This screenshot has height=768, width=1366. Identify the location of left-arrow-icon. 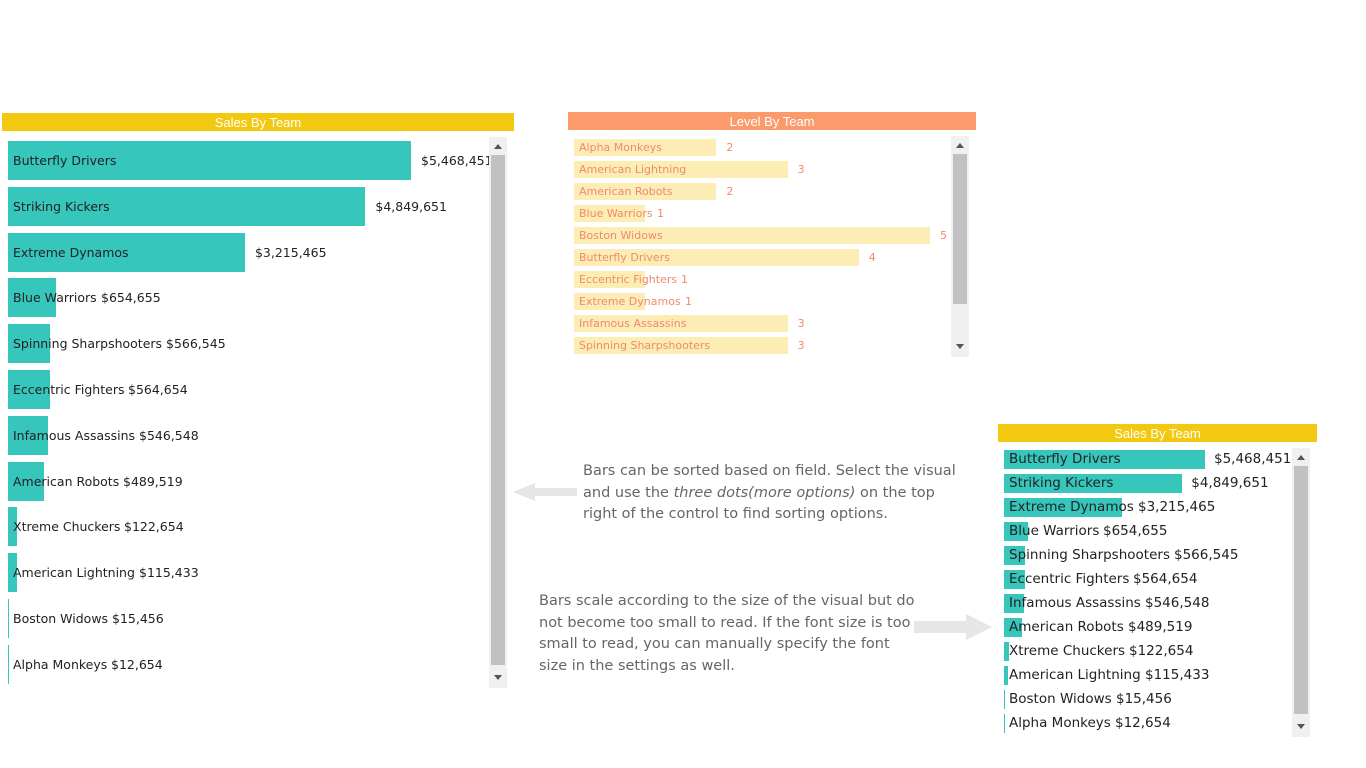
(545, 492).